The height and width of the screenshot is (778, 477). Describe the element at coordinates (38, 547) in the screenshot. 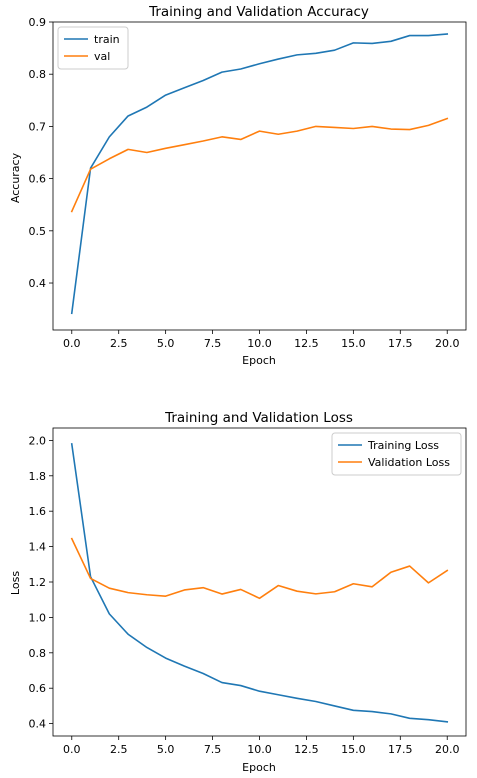

I see `y-tick-label: 1.4` at that location.